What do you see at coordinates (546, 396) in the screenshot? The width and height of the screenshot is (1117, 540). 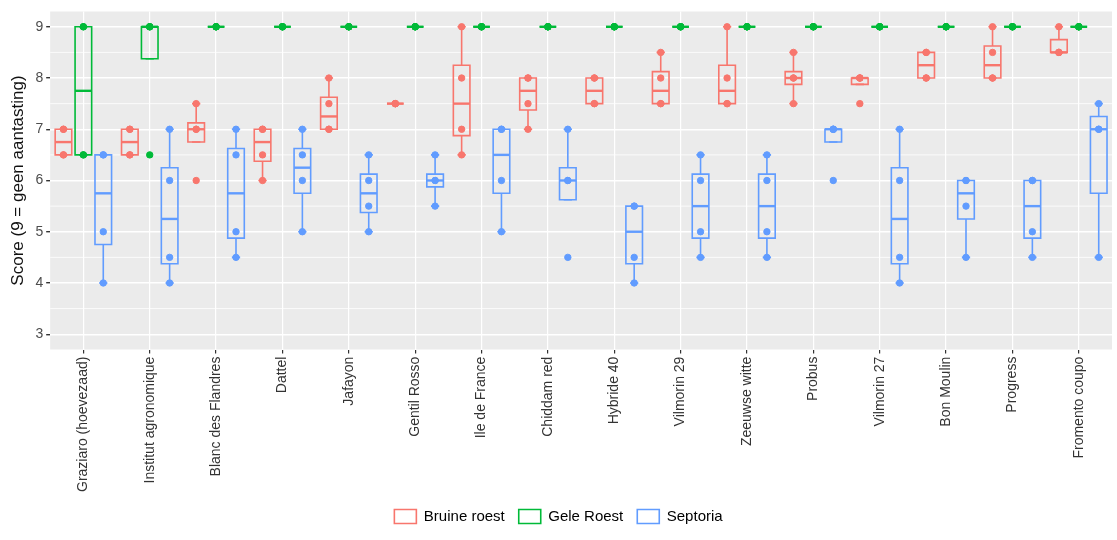 I see `x-tick-label: Chiddam red` at bounding box center [546, 396].